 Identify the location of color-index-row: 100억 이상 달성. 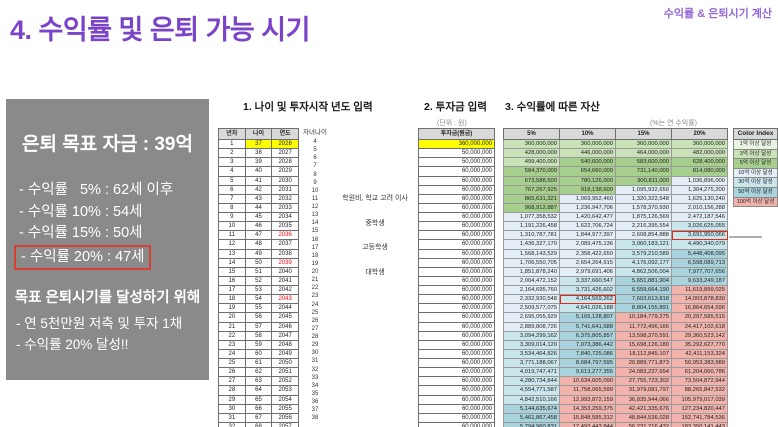
(755, 202).